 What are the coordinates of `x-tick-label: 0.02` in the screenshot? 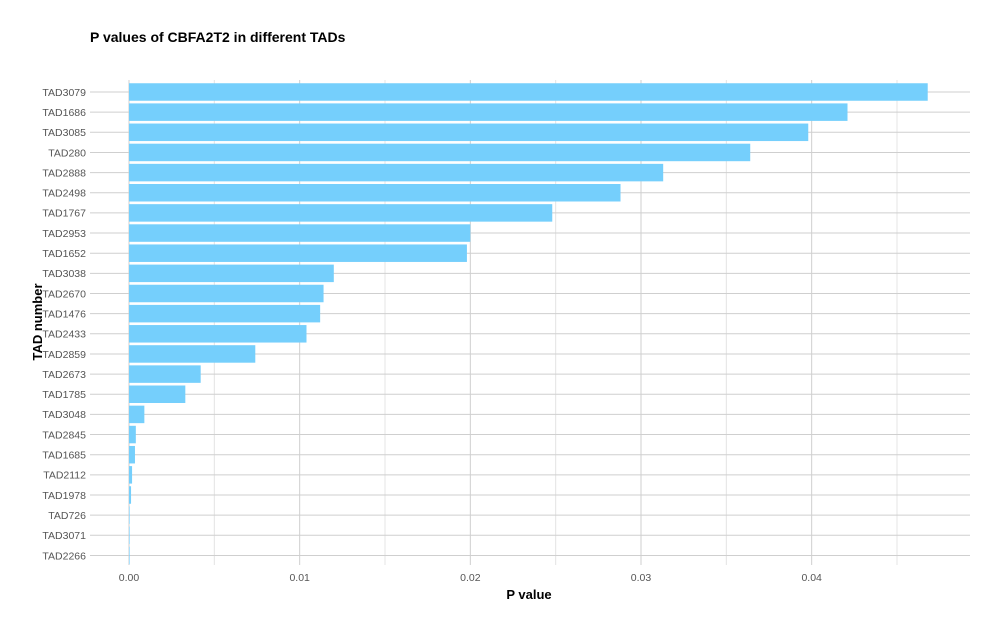 It's located at (470, 578).